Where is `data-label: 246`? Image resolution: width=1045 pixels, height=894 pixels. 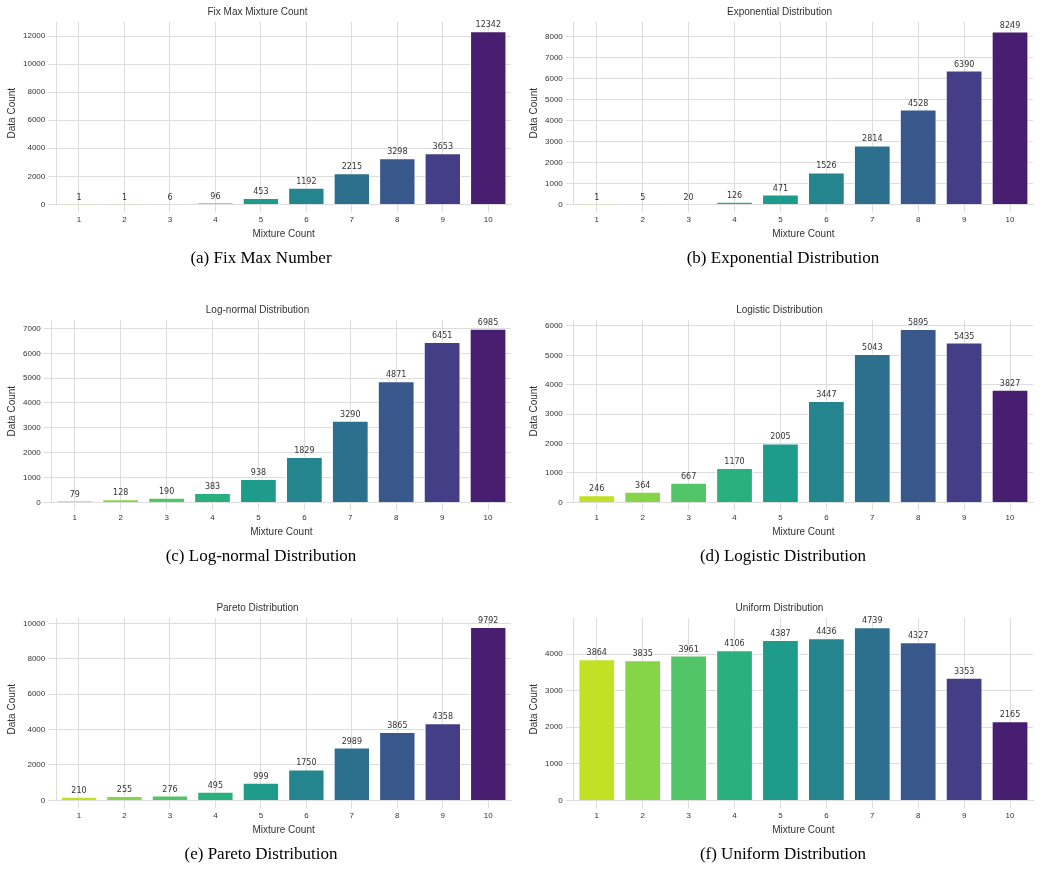 data-label: 246 is located at coordinates (596, 489).